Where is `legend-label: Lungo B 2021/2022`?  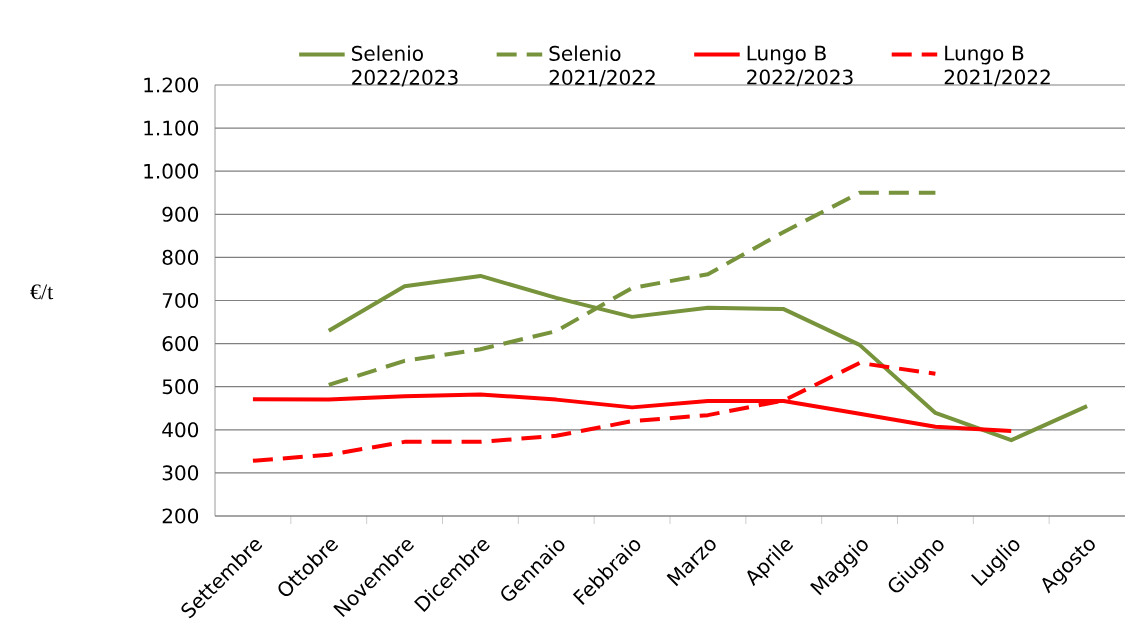
legend-label: Lungo B 2021/2022 is located at coordinates (997, 66).